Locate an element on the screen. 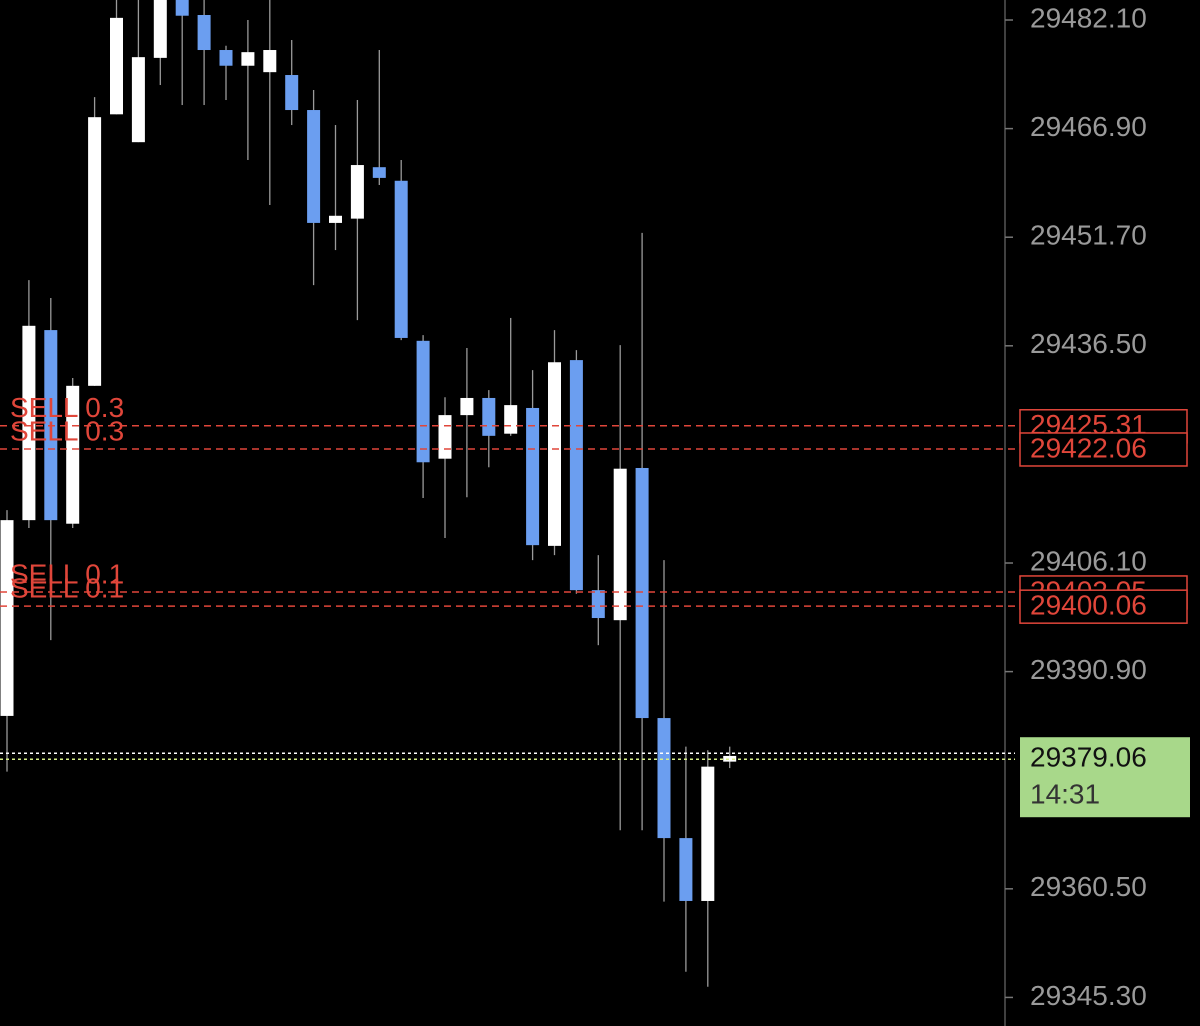  order-price-label: 29400.06 is located at coordinates (1088, 605).